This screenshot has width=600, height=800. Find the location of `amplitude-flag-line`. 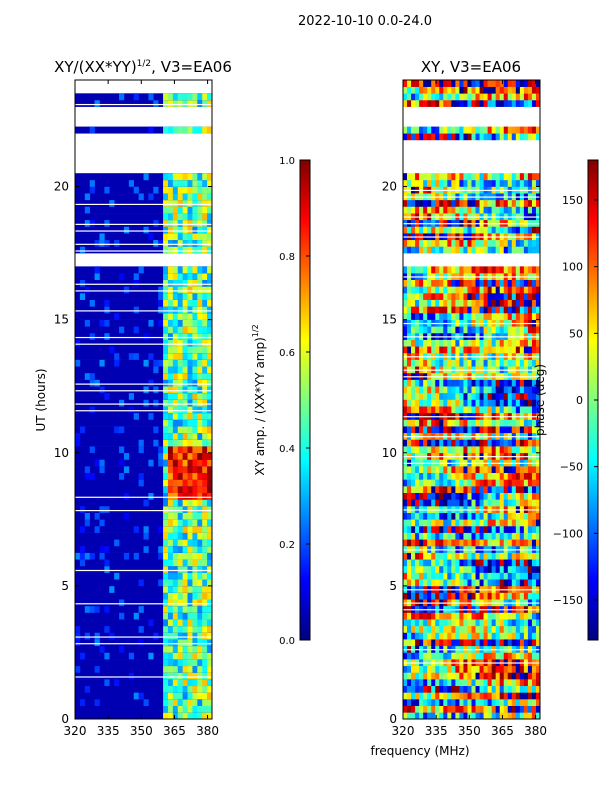

amplitude-flag-line is located at coordinates (143, 344).